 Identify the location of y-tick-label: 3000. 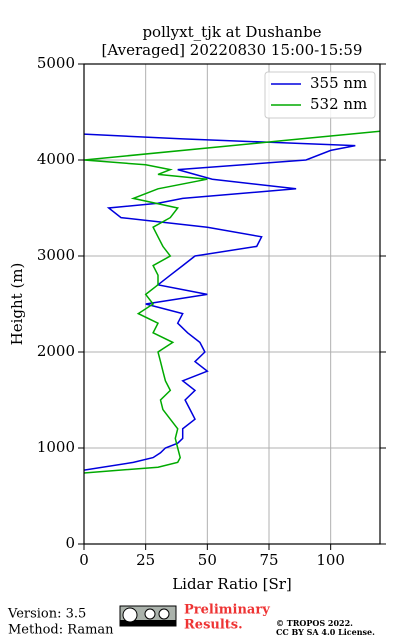
(56, 255).